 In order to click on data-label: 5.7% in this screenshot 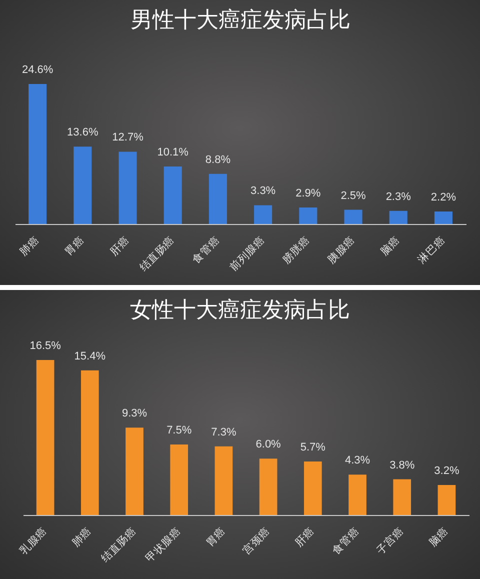, I will do `click(313, 447)`.